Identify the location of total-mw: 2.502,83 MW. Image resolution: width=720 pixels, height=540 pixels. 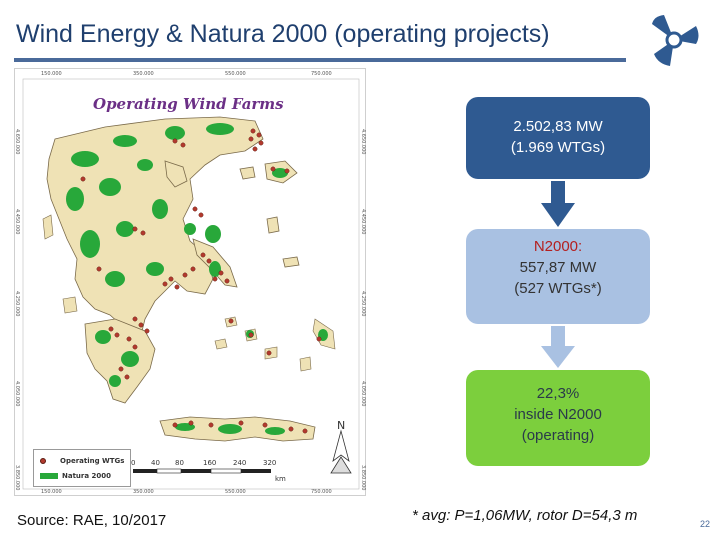
(558, 126).